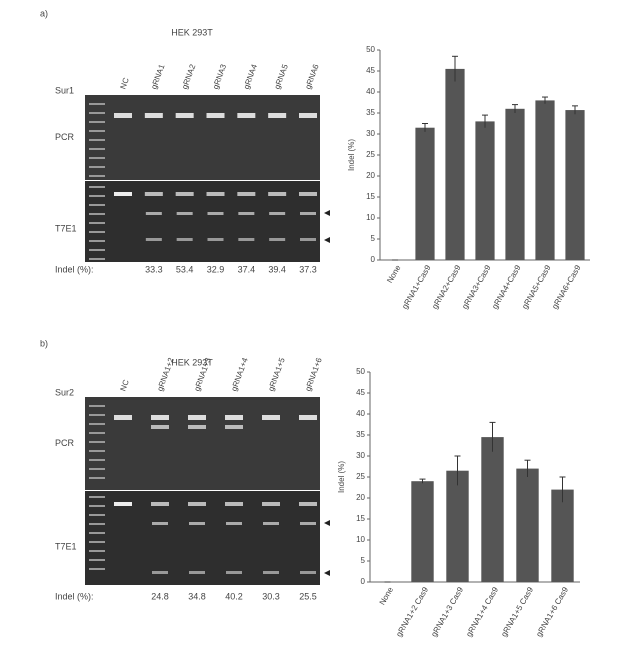 Image resolution: width=619 pixels, height=649 pixels. What do you see at coordinates (308, 596) in the screenshot?
I see `indel-value: 25.5` at bounding box center [308, 596].